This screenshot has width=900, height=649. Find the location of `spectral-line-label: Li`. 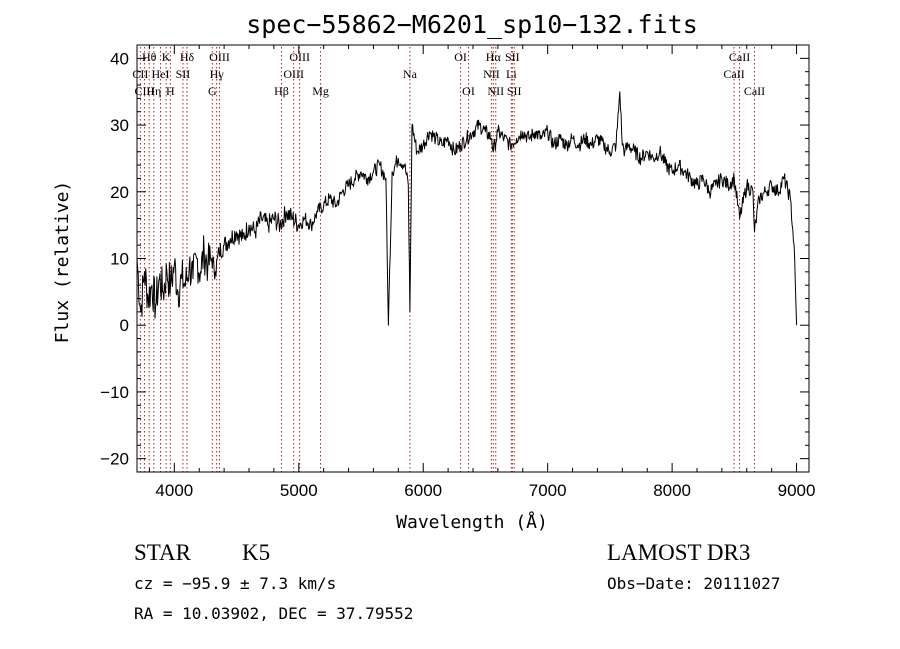

spectral-line-label: Li is located at coordinates (511, 74).